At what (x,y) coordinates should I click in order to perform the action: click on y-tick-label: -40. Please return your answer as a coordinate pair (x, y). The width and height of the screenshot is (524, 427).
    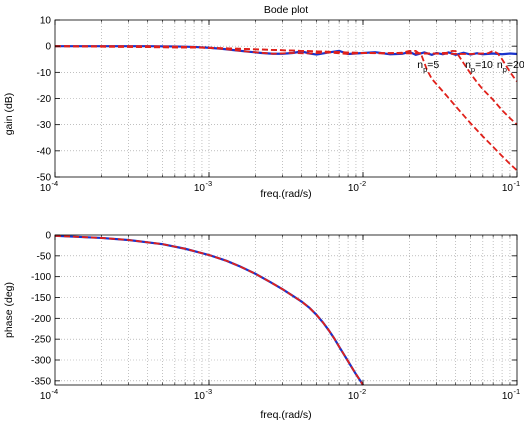
    Looking at the image, I should click on (44, 151).